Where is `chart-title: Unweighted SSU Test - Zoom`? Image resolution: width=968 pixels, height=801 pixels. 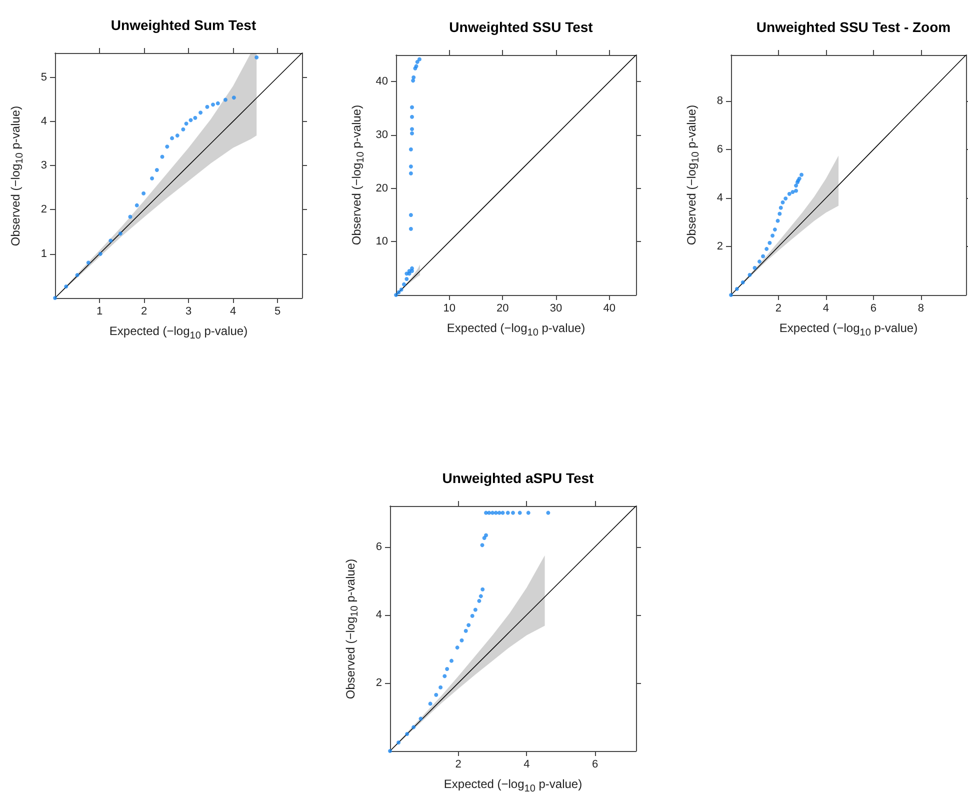 chart-title: Unweighted SSU Test - Zoom is located at coordinates (853, 27).